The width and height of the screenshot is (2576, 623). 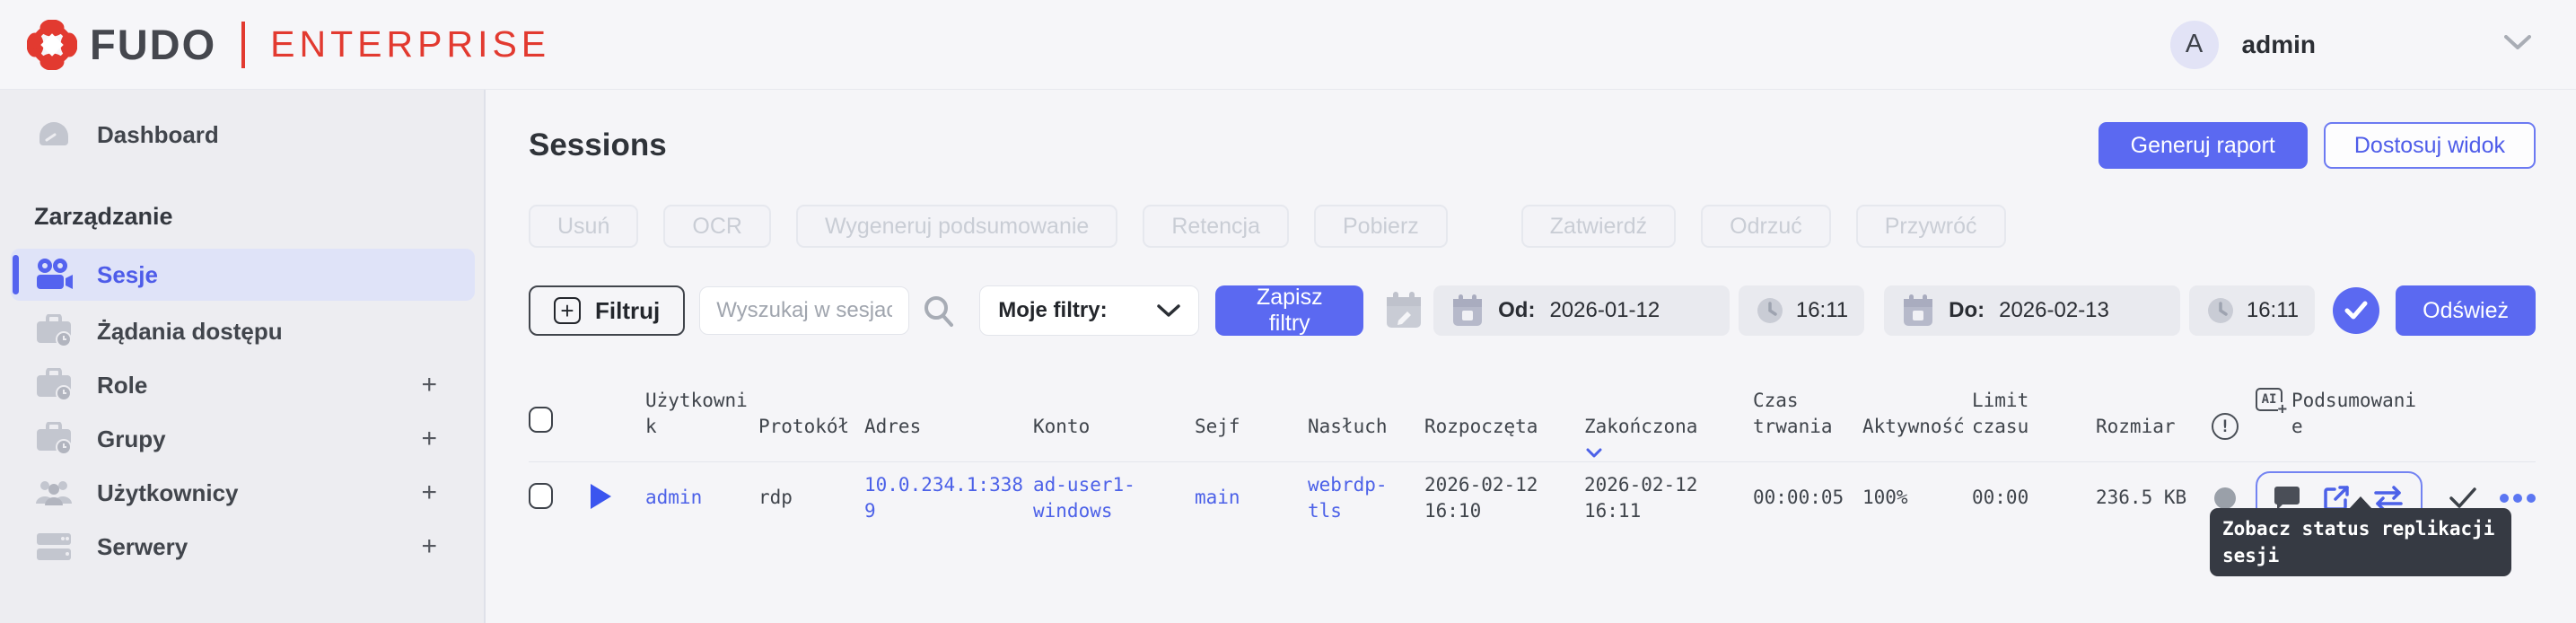 I want to click on replication-status-icon, so click(x=2388, y=498).